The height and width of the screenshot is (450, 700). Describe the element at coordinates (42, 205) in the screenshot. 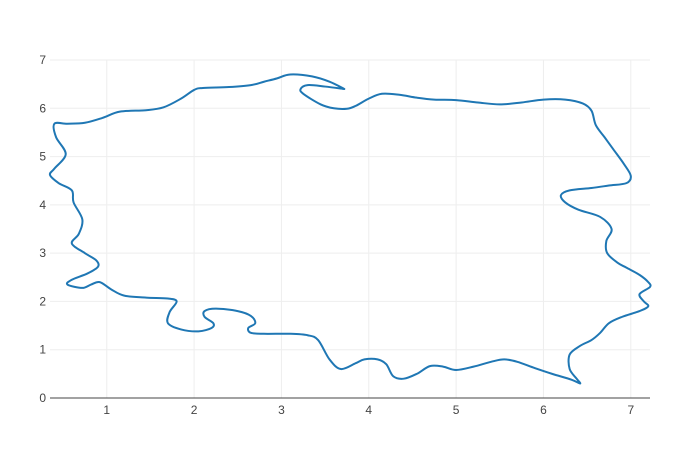

I see `y-tick-label: 4` at that location.